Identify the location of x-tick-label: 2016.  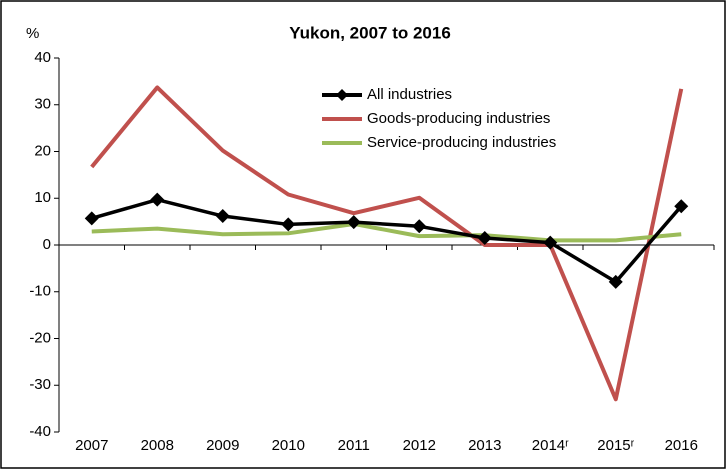
(681, 445).